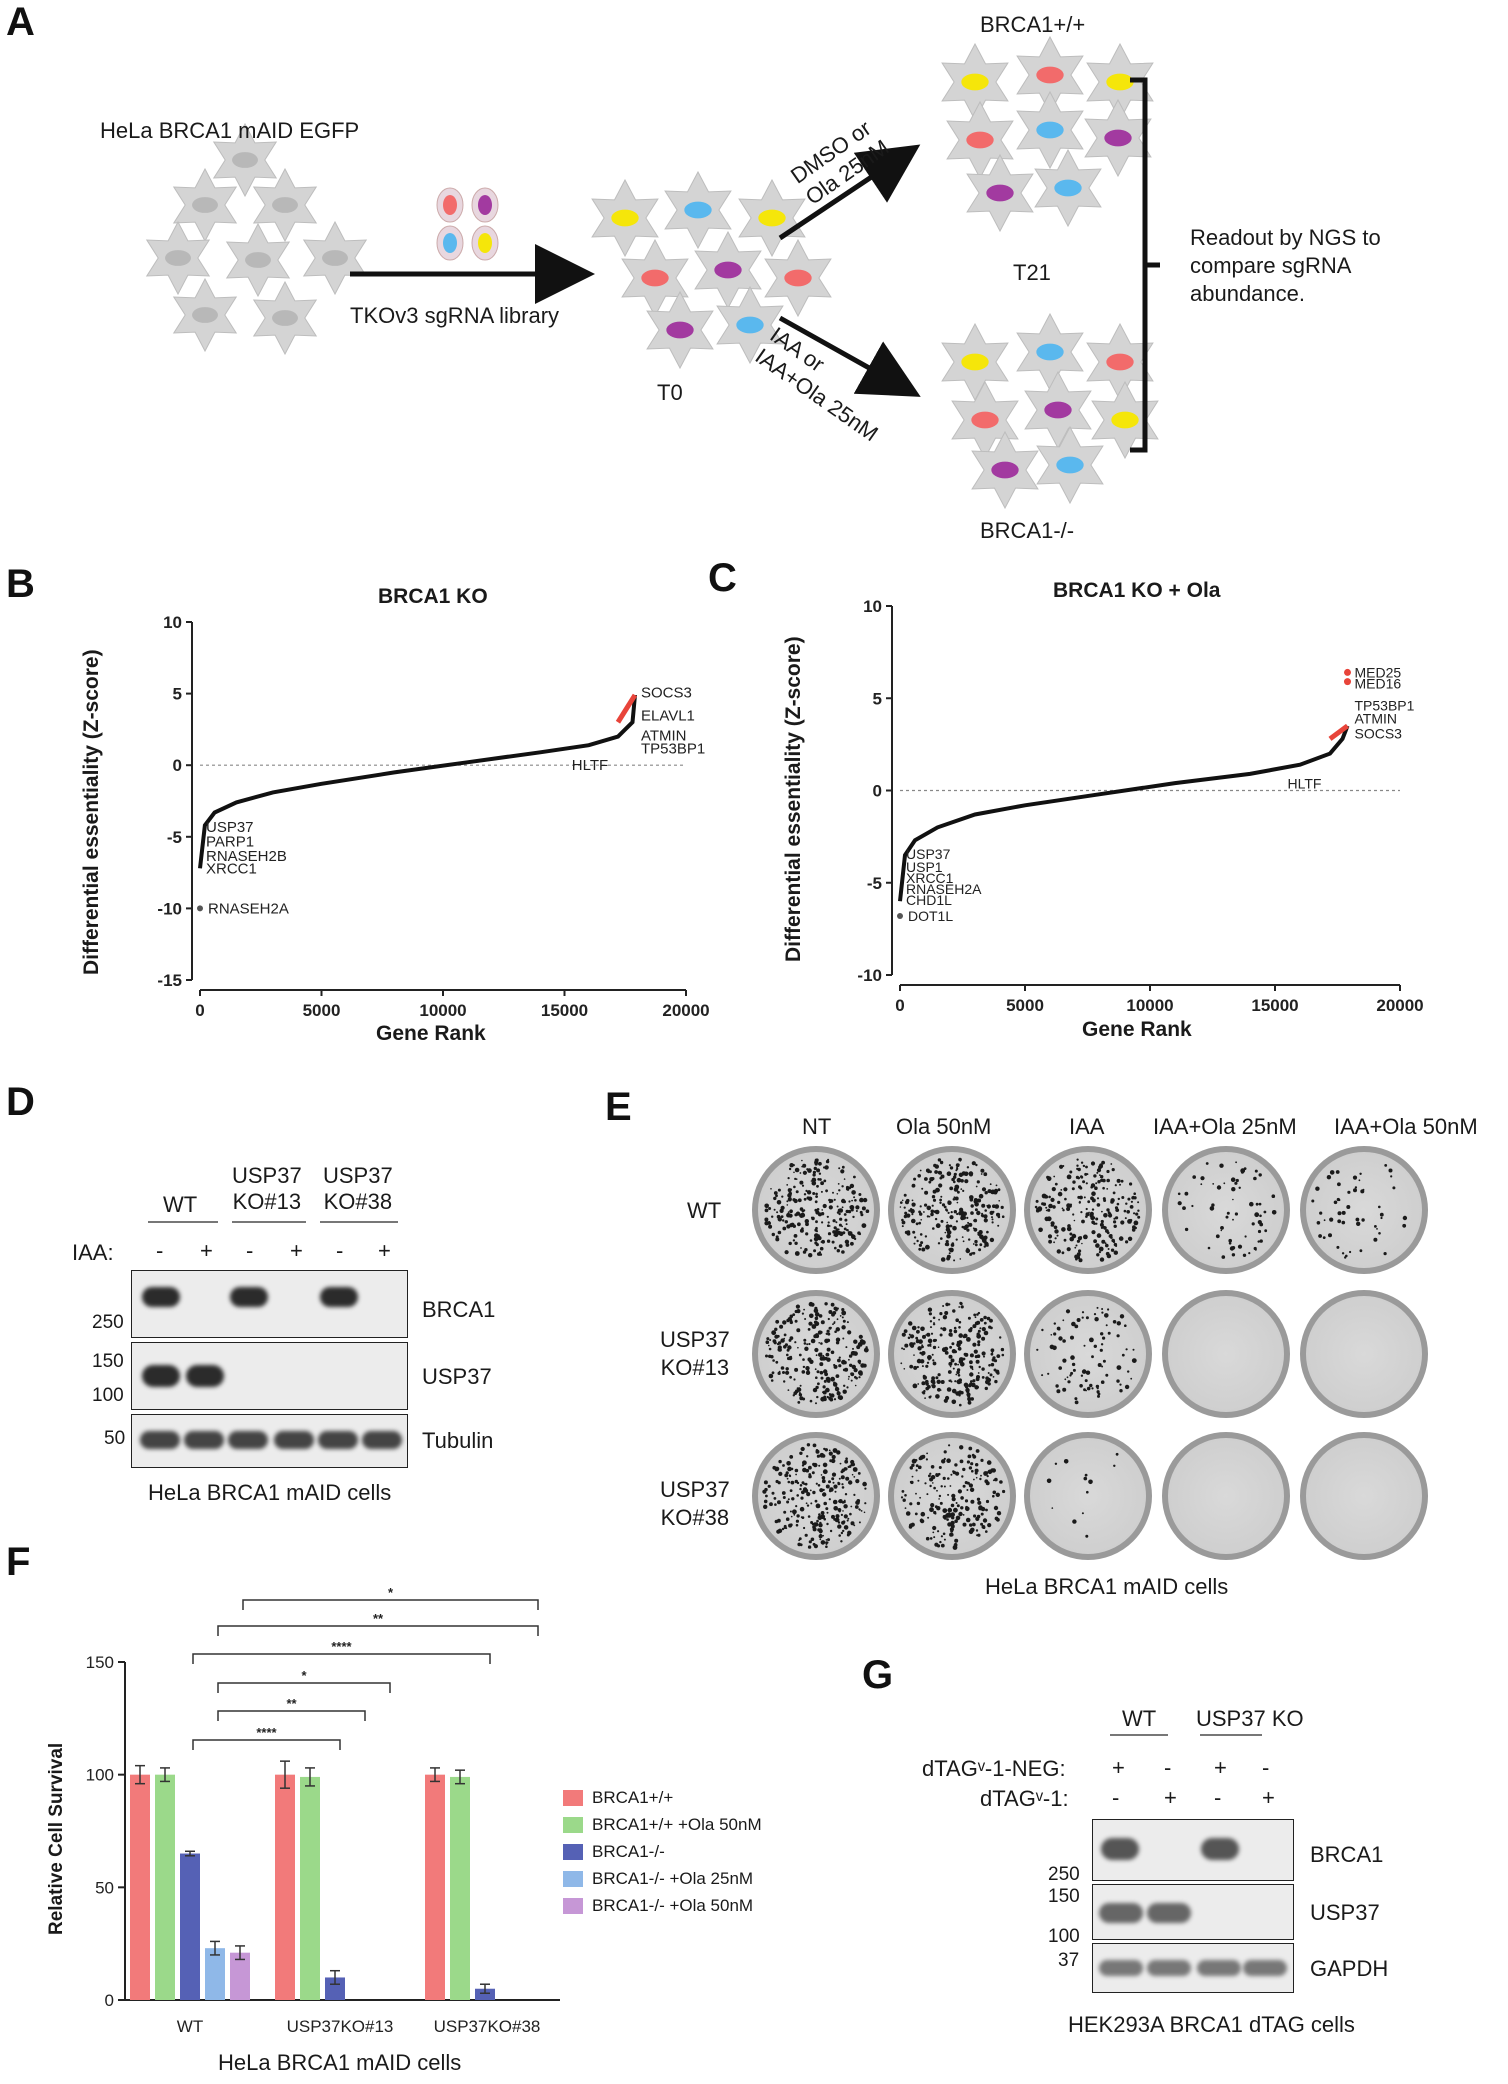 The image size is (1508, 2084). What do you see at coordinates (1137, 1029) in the screenshot?
I see `chart-c-xlabel: Gene Rank` at bounding box center [1137, 1029].